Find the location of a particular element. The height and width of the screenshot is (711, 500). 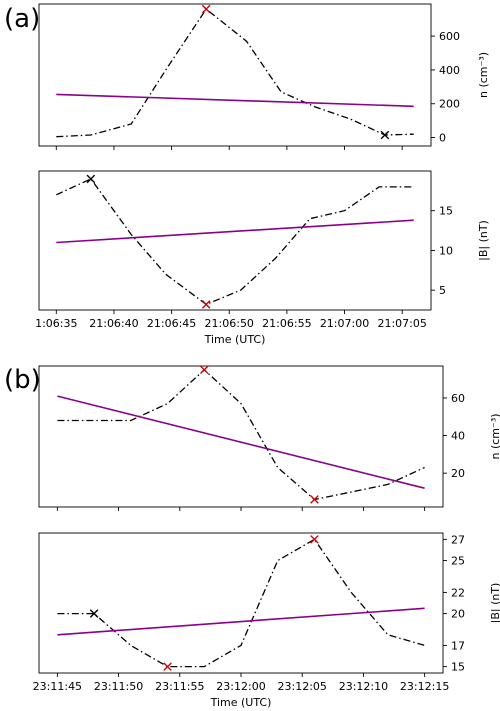

x-tick-label: 23:11:55 is located at coordinates (179, 686).